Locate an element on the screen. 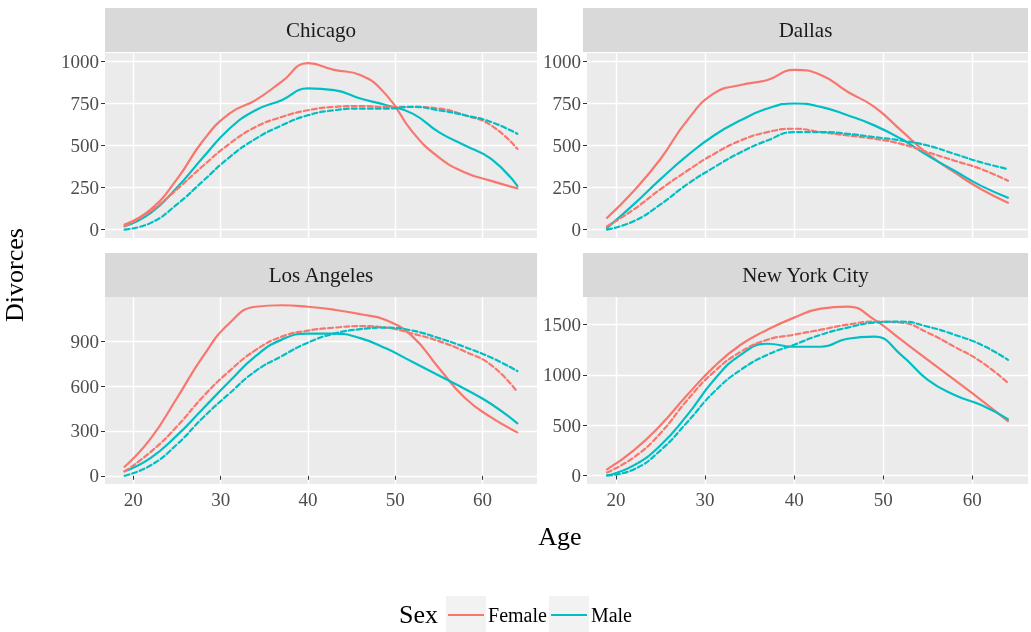 This screenshot has height=632, width=1031. legend-label: Male is located at coordinates (611, 615).